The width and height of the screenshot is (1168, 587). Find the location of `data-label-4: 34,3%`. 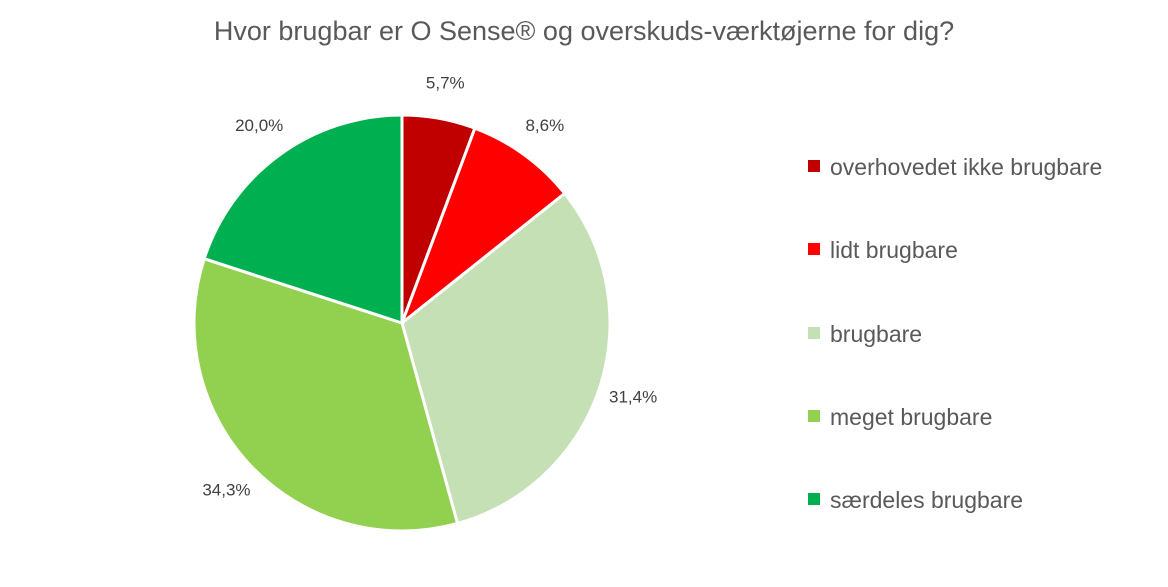

data-label-4: 34,3% is located at coordinates (226, 489).